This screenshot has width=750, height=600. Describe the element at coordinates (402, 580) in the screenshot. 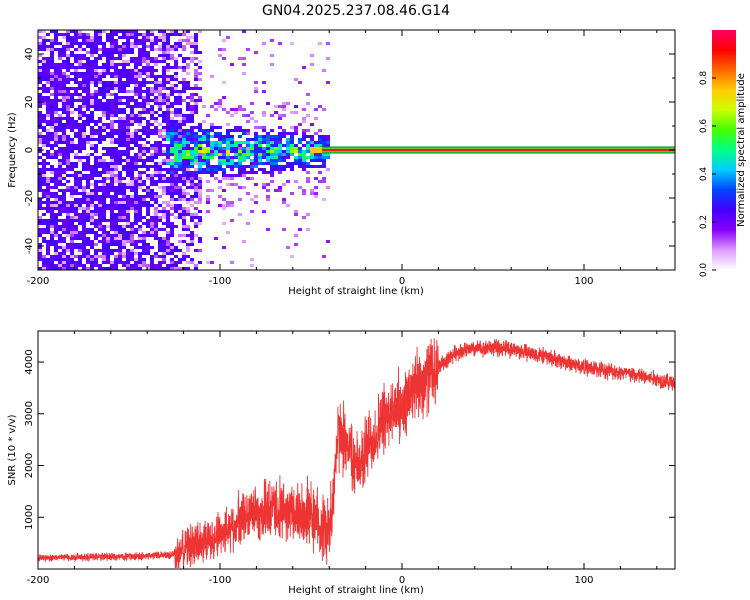

I see `snr-x-tick-label: 0` at that location.